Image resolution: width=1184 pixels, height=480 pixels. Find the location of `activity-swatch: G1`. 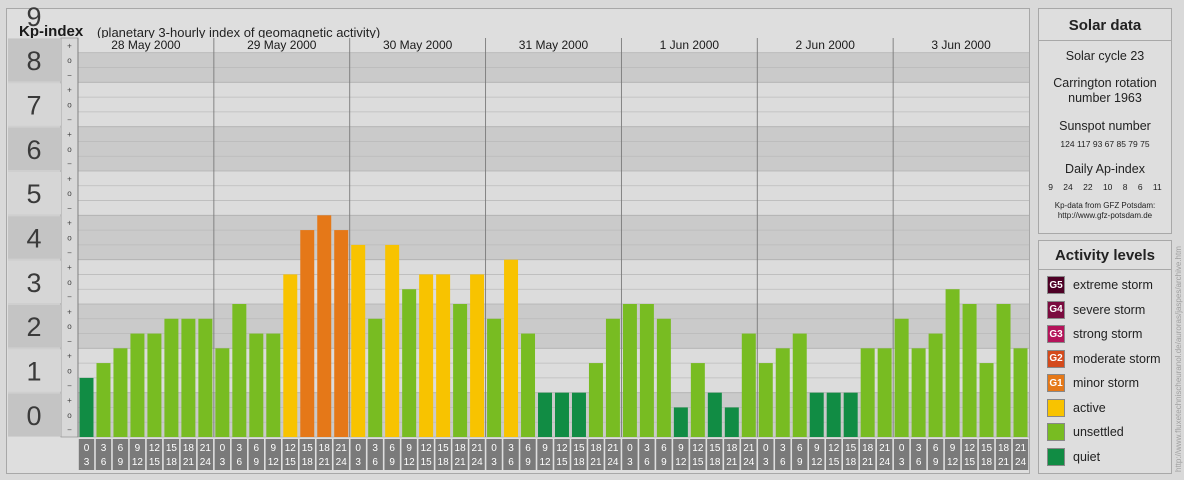

activity-swatch: G1 is located at coordinates (1056, 383).